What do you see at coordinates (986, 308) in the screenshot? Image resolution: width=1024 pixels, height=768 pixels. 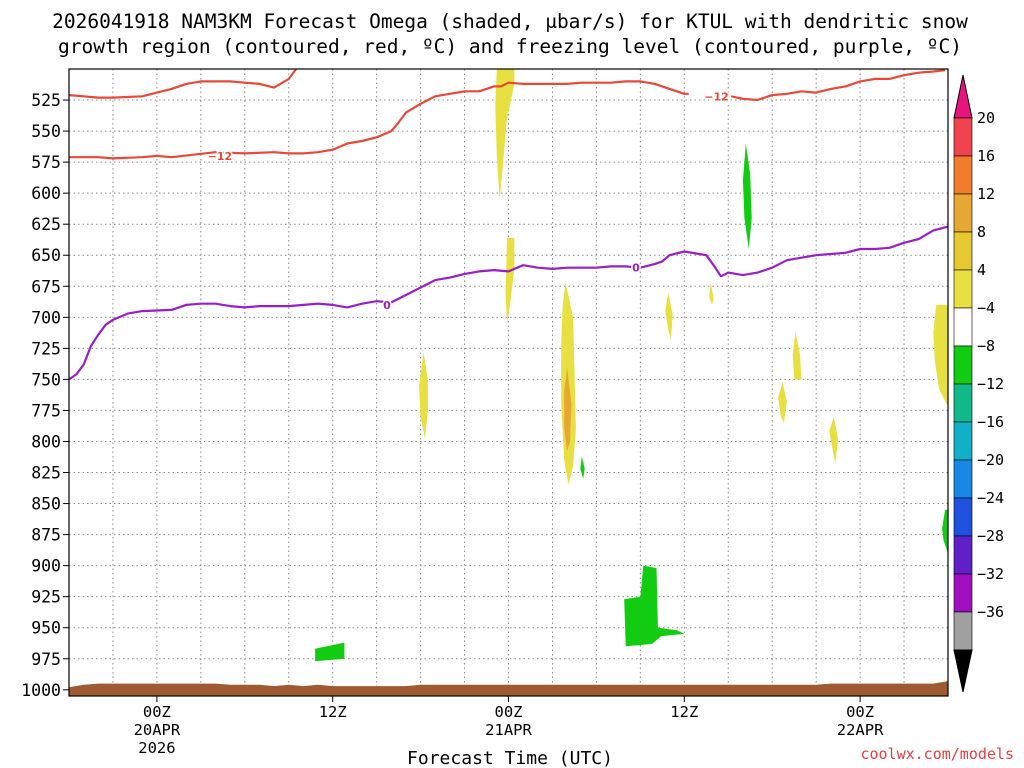 I see `colorbar-label: −4` at bounding box center [986, 308].